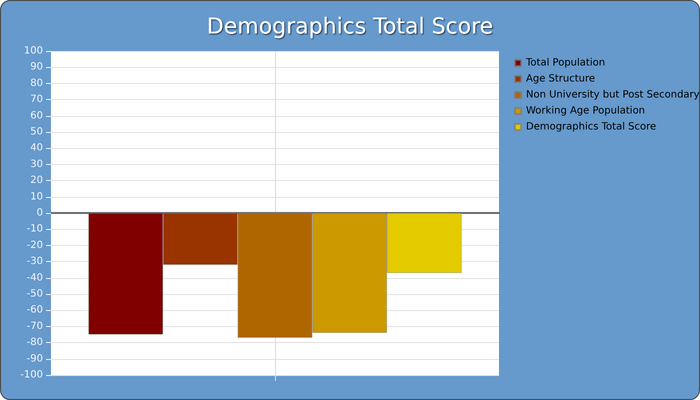 This screenshot has width=700, height=400. I want to click on y-tick-label: 60, so click(36, 116).